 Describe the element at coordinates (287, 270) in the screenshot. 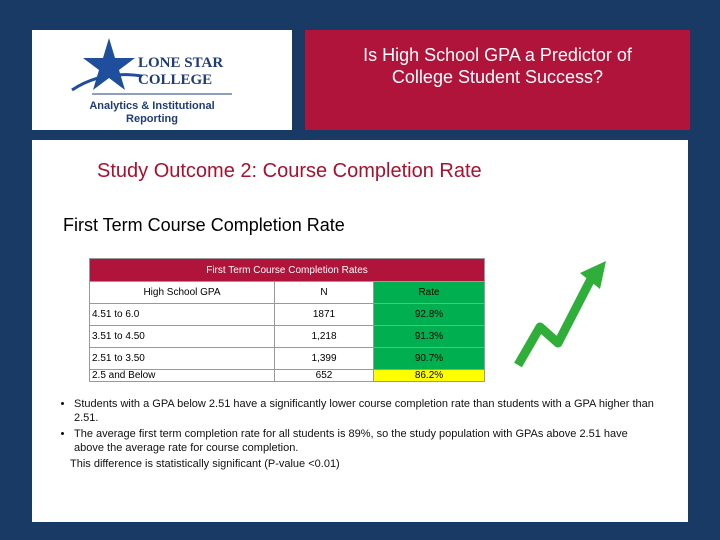

I see `table-caption: First Term Course Completion Rates` at that location.